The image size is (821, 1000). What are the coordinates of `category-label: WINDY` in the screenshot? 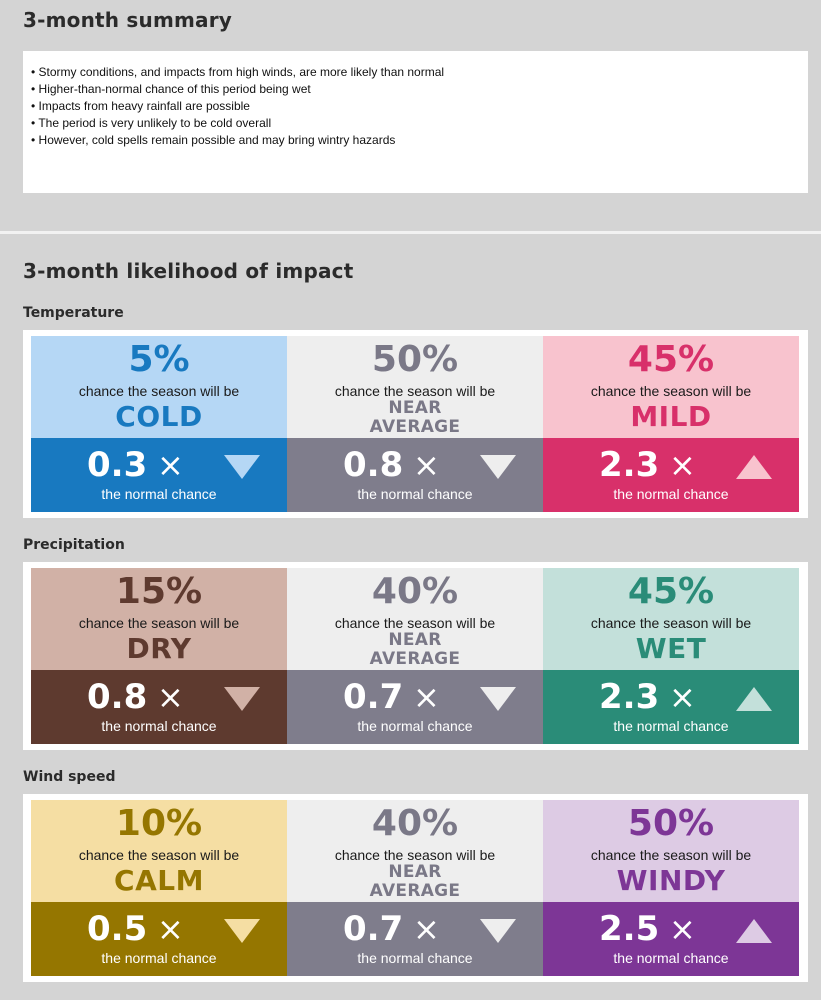 It's located at (671, 880).